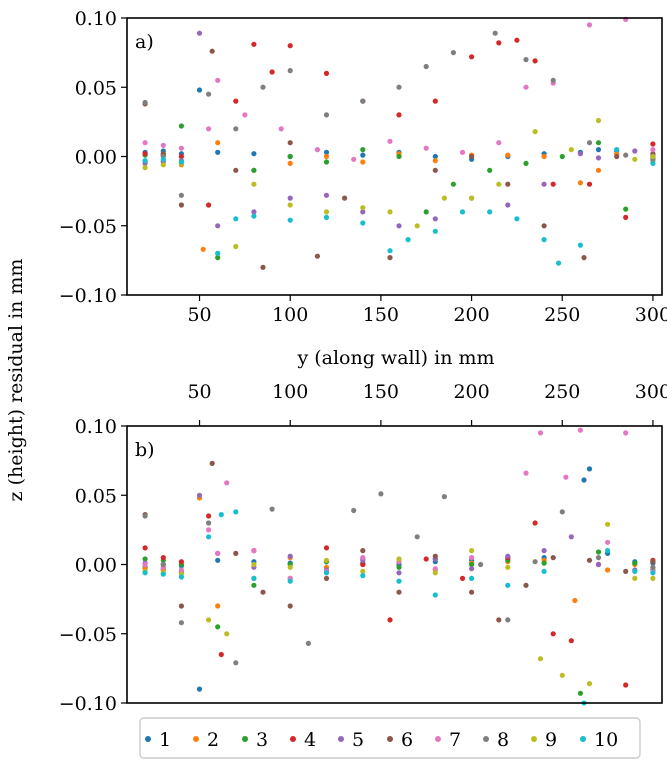 This screenshot has height=764, width=667. Describe the element at coordinates (165, 740) in the screenshot. I see `legend-label-1: 1` at that location.